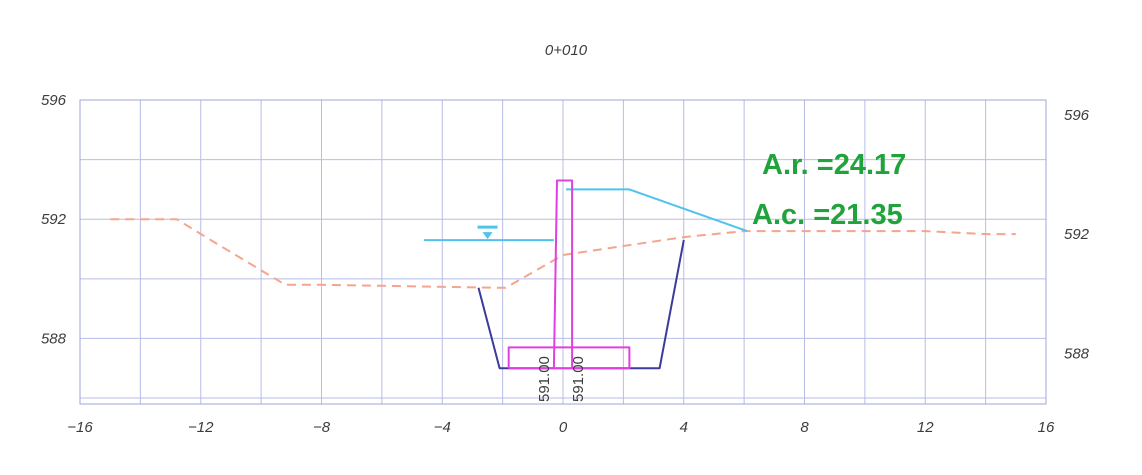  What do you see at coordinates (566, 50) in the screenshot?
I see `chart-title: 0+010` at bounding box center [566, 50].